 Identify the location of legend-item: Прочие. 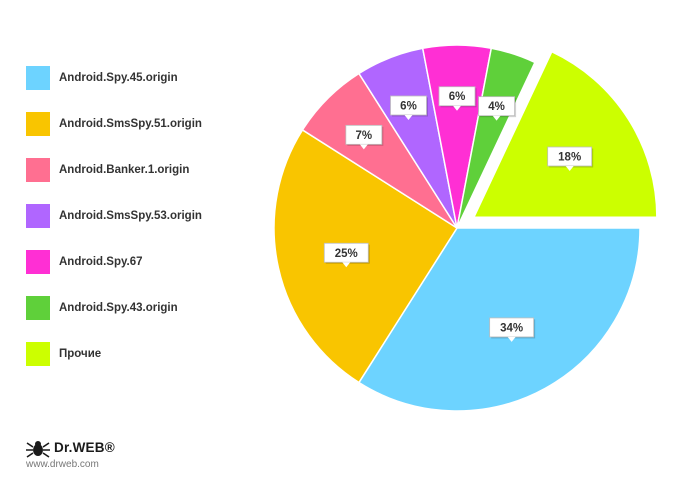
(63, 354).